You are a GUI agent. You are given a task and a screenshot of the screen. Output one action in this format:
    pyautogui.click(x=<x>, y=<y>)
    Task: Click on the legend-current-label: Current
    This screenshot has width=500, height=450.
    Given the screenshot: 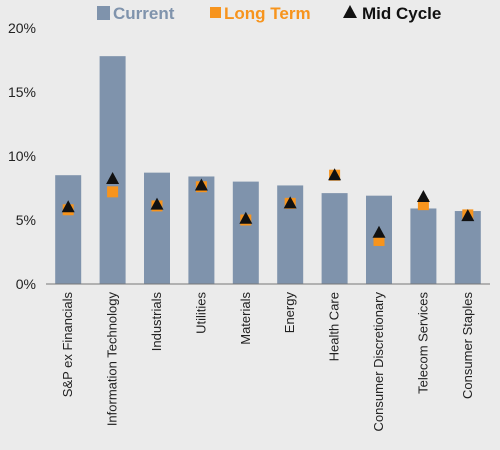 What is the action you would take?
    pyautogui.click(x=144, y=13)
    